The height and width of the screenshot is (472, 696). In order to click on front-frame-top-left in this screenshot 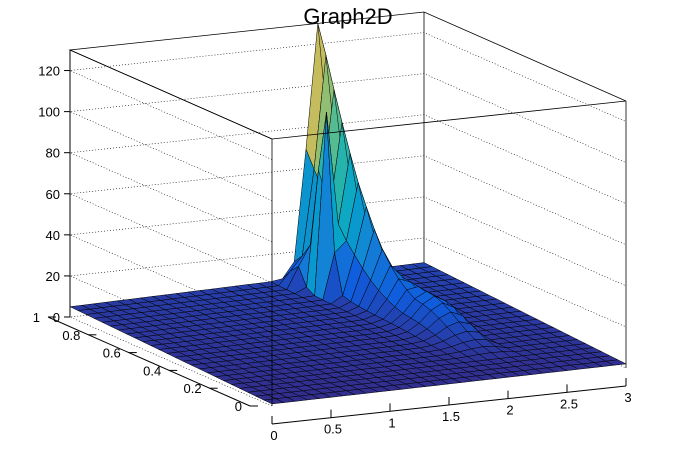, I will do `click(171, 94)`.